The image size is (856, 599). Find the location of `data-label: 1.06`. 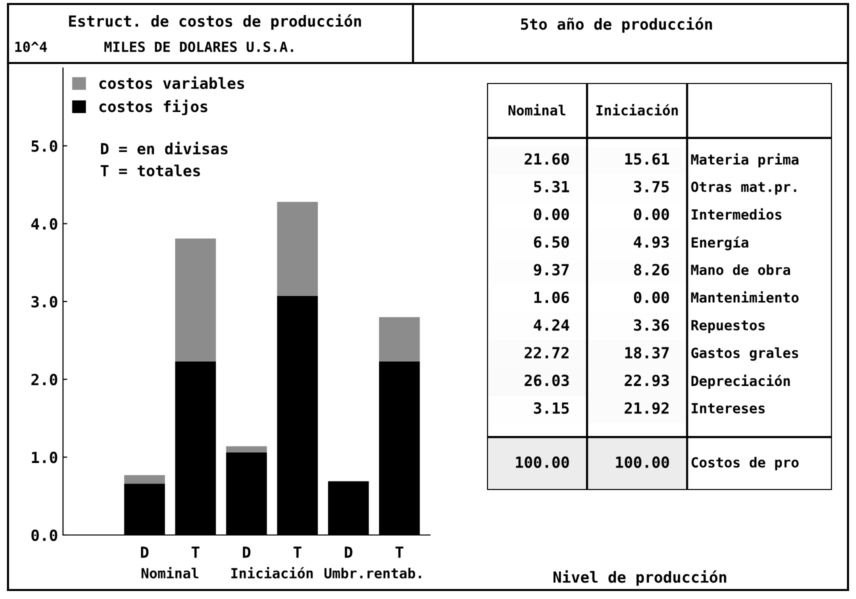

data-label: 1.06 is located at coordinates (551, 298).